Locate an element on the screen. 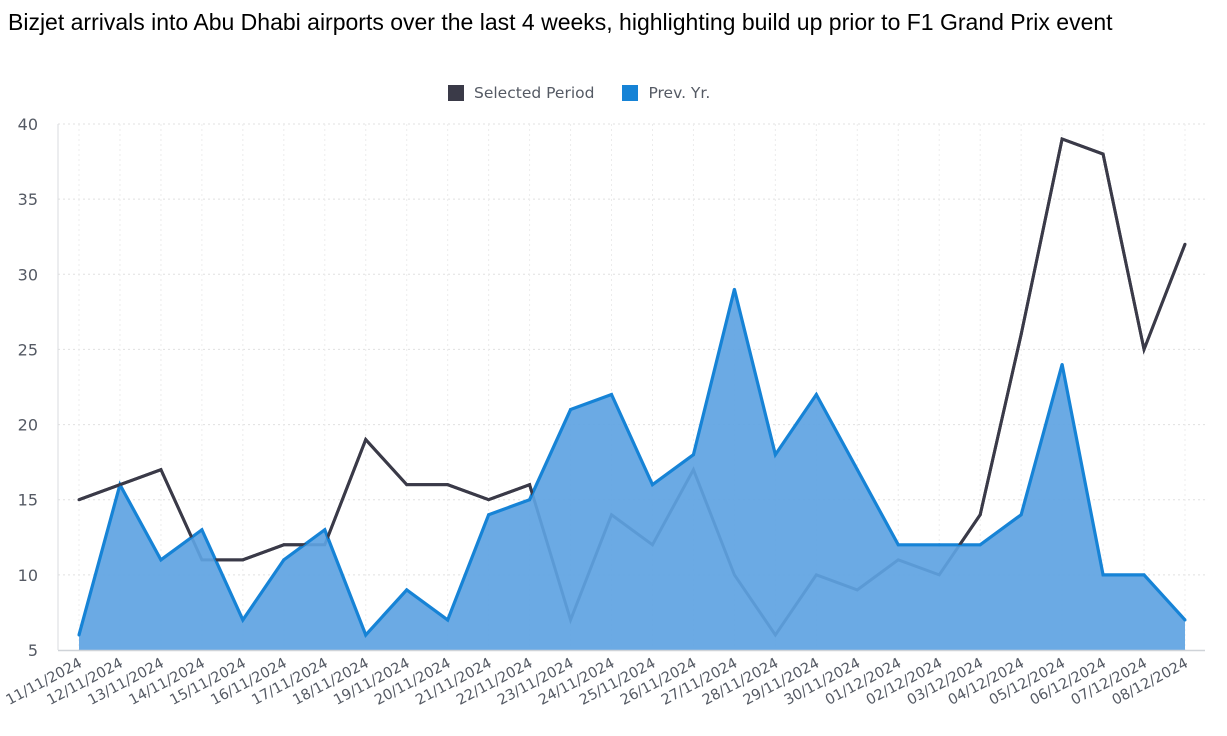 The image size is (1227, 736). legend-label-prev-yr: Prev. Yr. is located at coordinates (679, 93).